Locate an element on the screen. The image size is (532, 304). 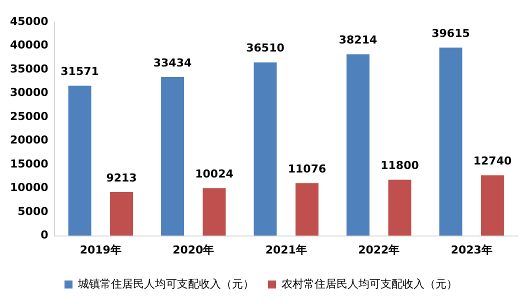
data-label: 38214 is located at coordinates (358, 40).